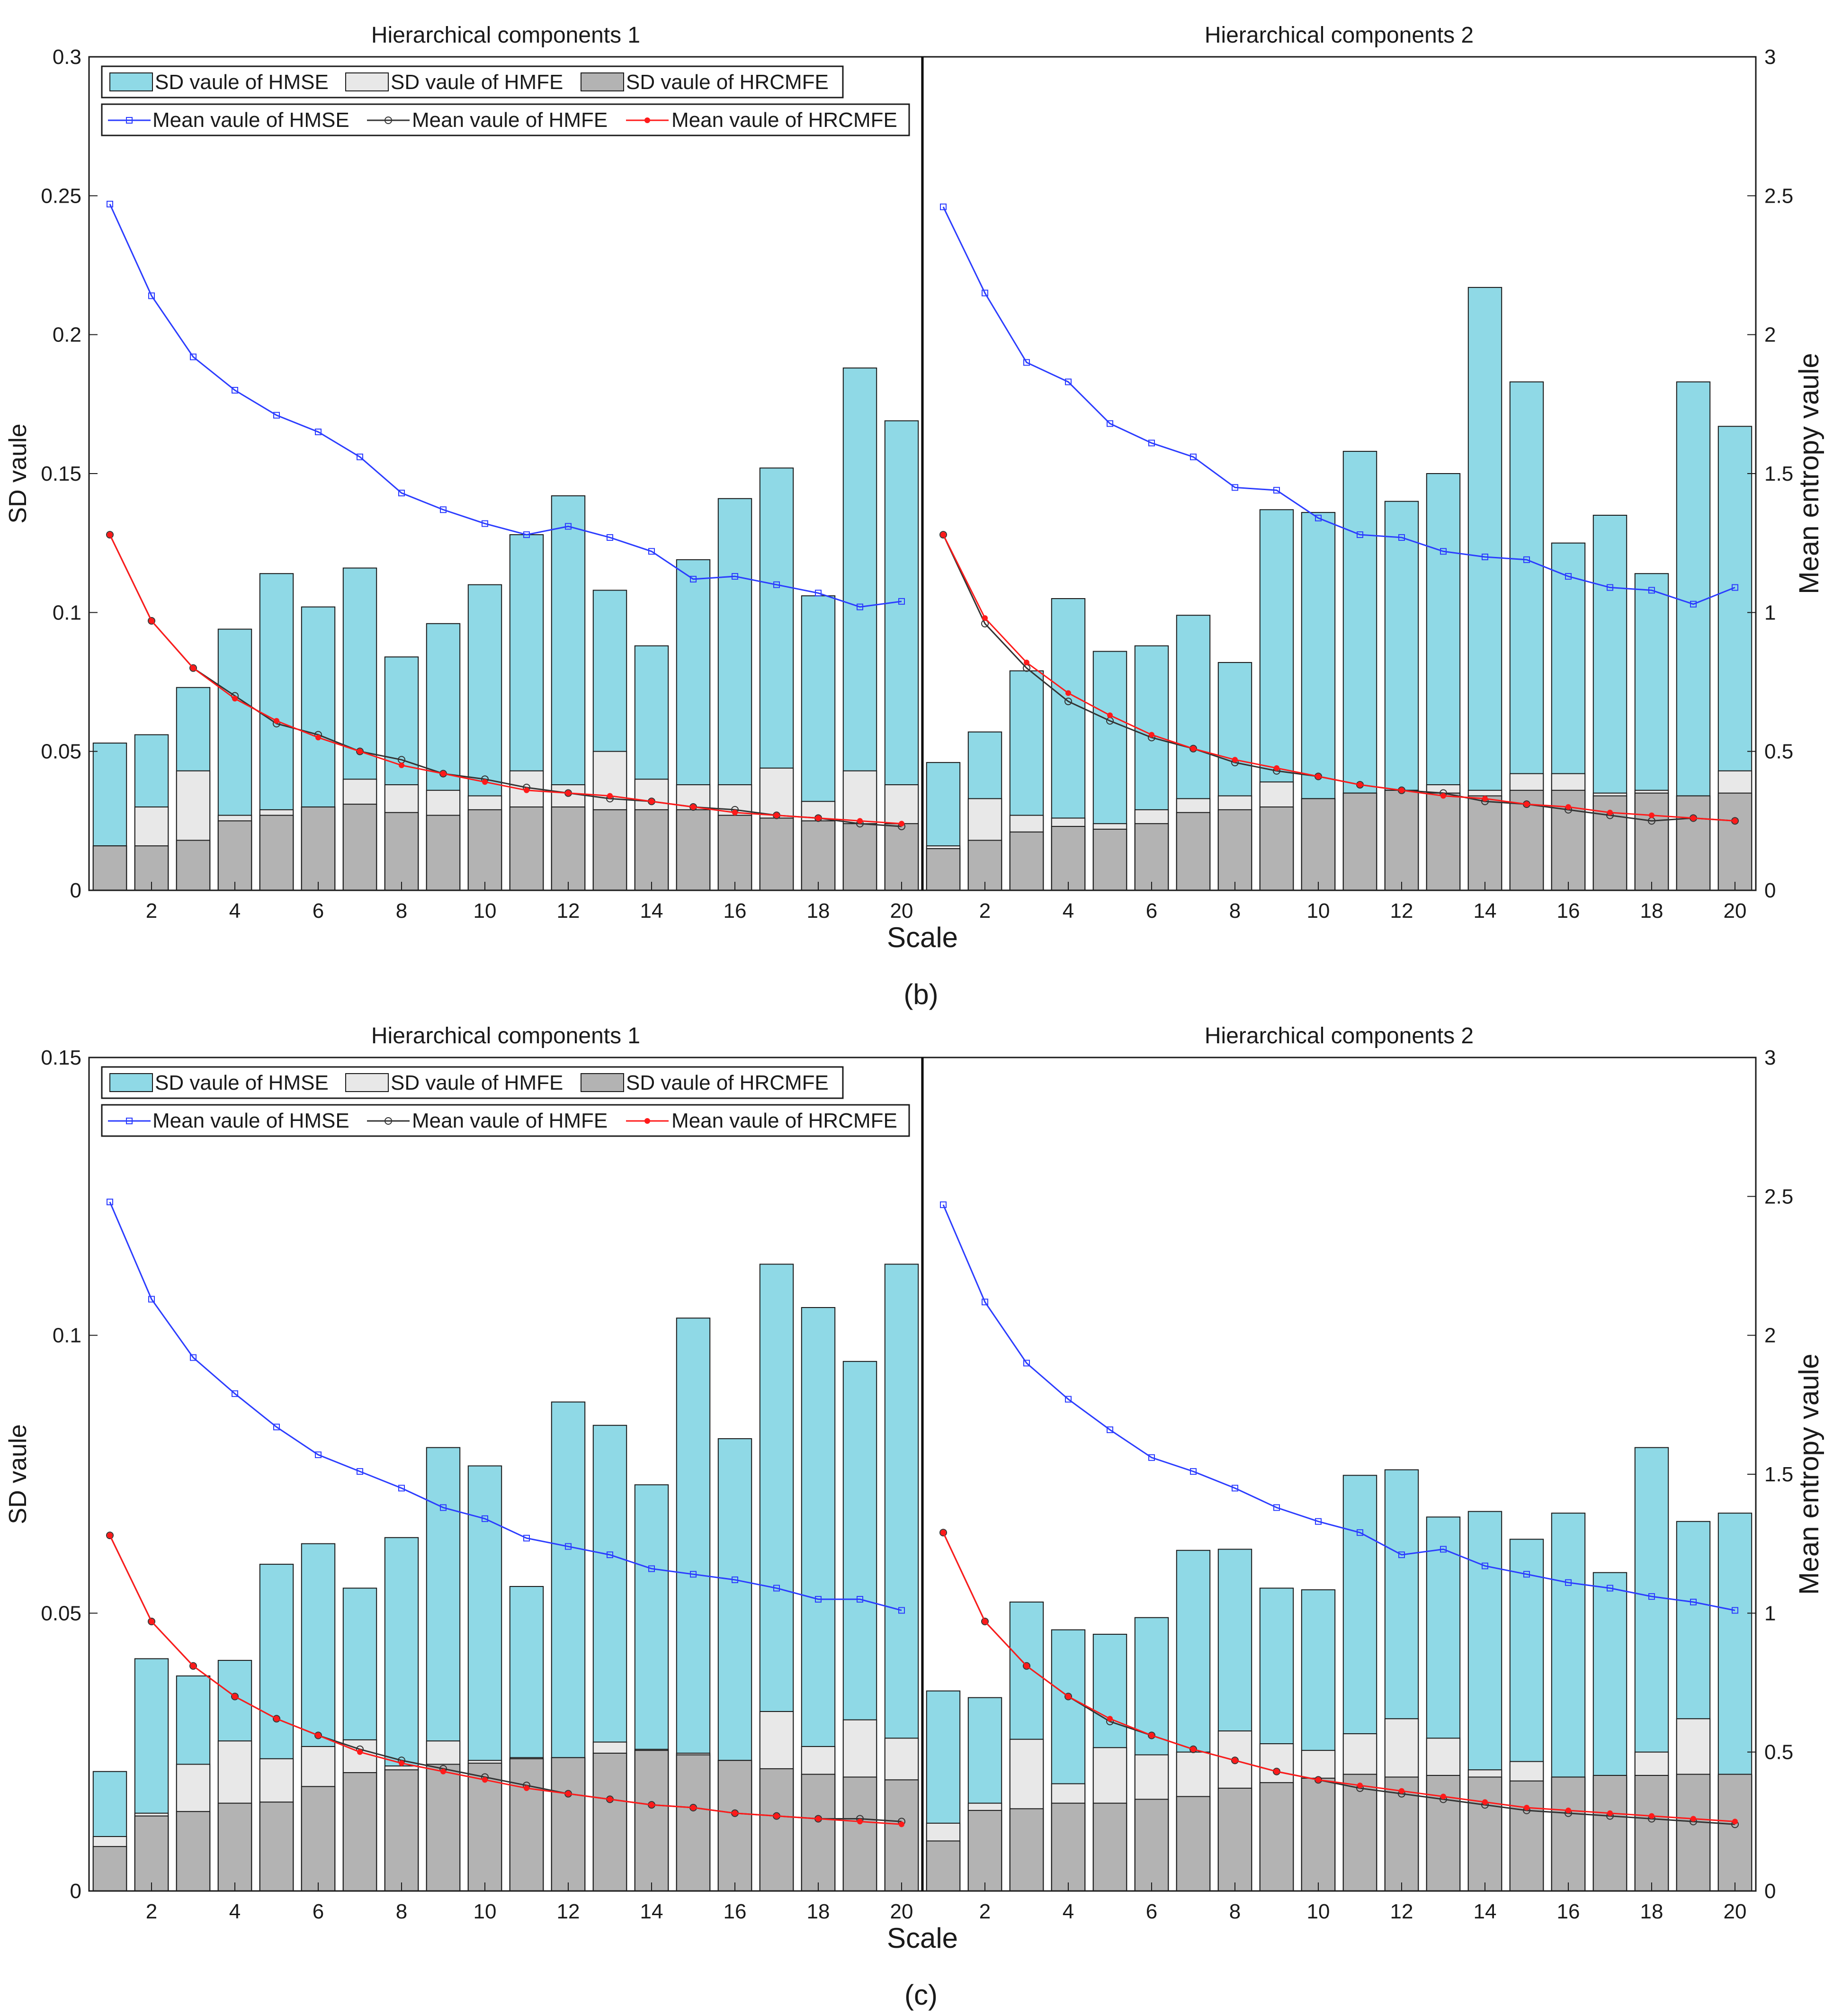 This screenshot has height=2016, width=1842. I want to click on y2-axis-label-c: Mean entropy vaule, so click(1809, 1474).